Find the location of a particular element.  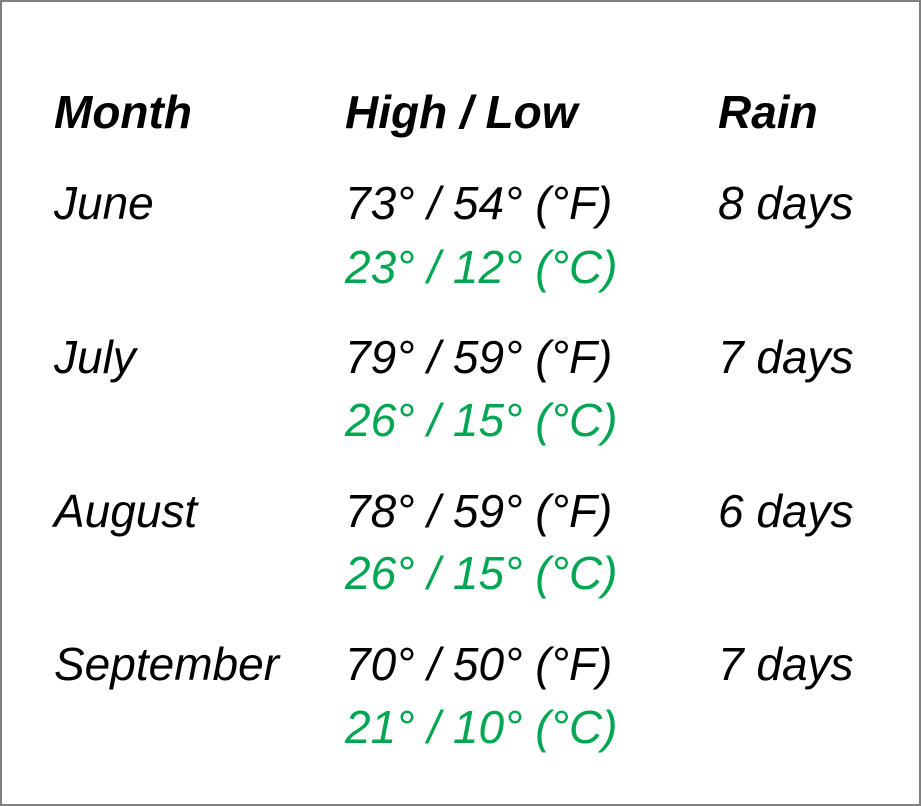

row-fahrenheit: 79° / 59° (°F) is located at coordinates (479, 357).